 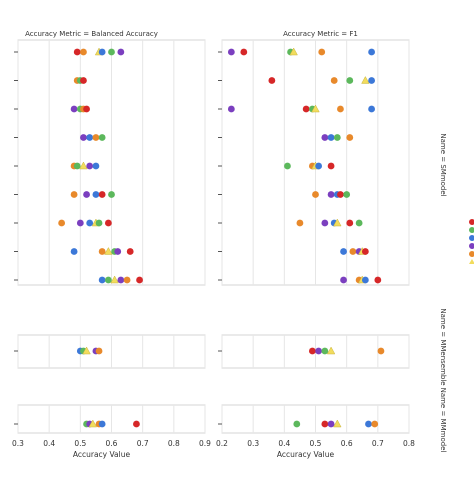 What do you see at coordinates (174, 443) in the screenshot?
I see `x-tick-label: 0.8` at bounding box center [174, 443].